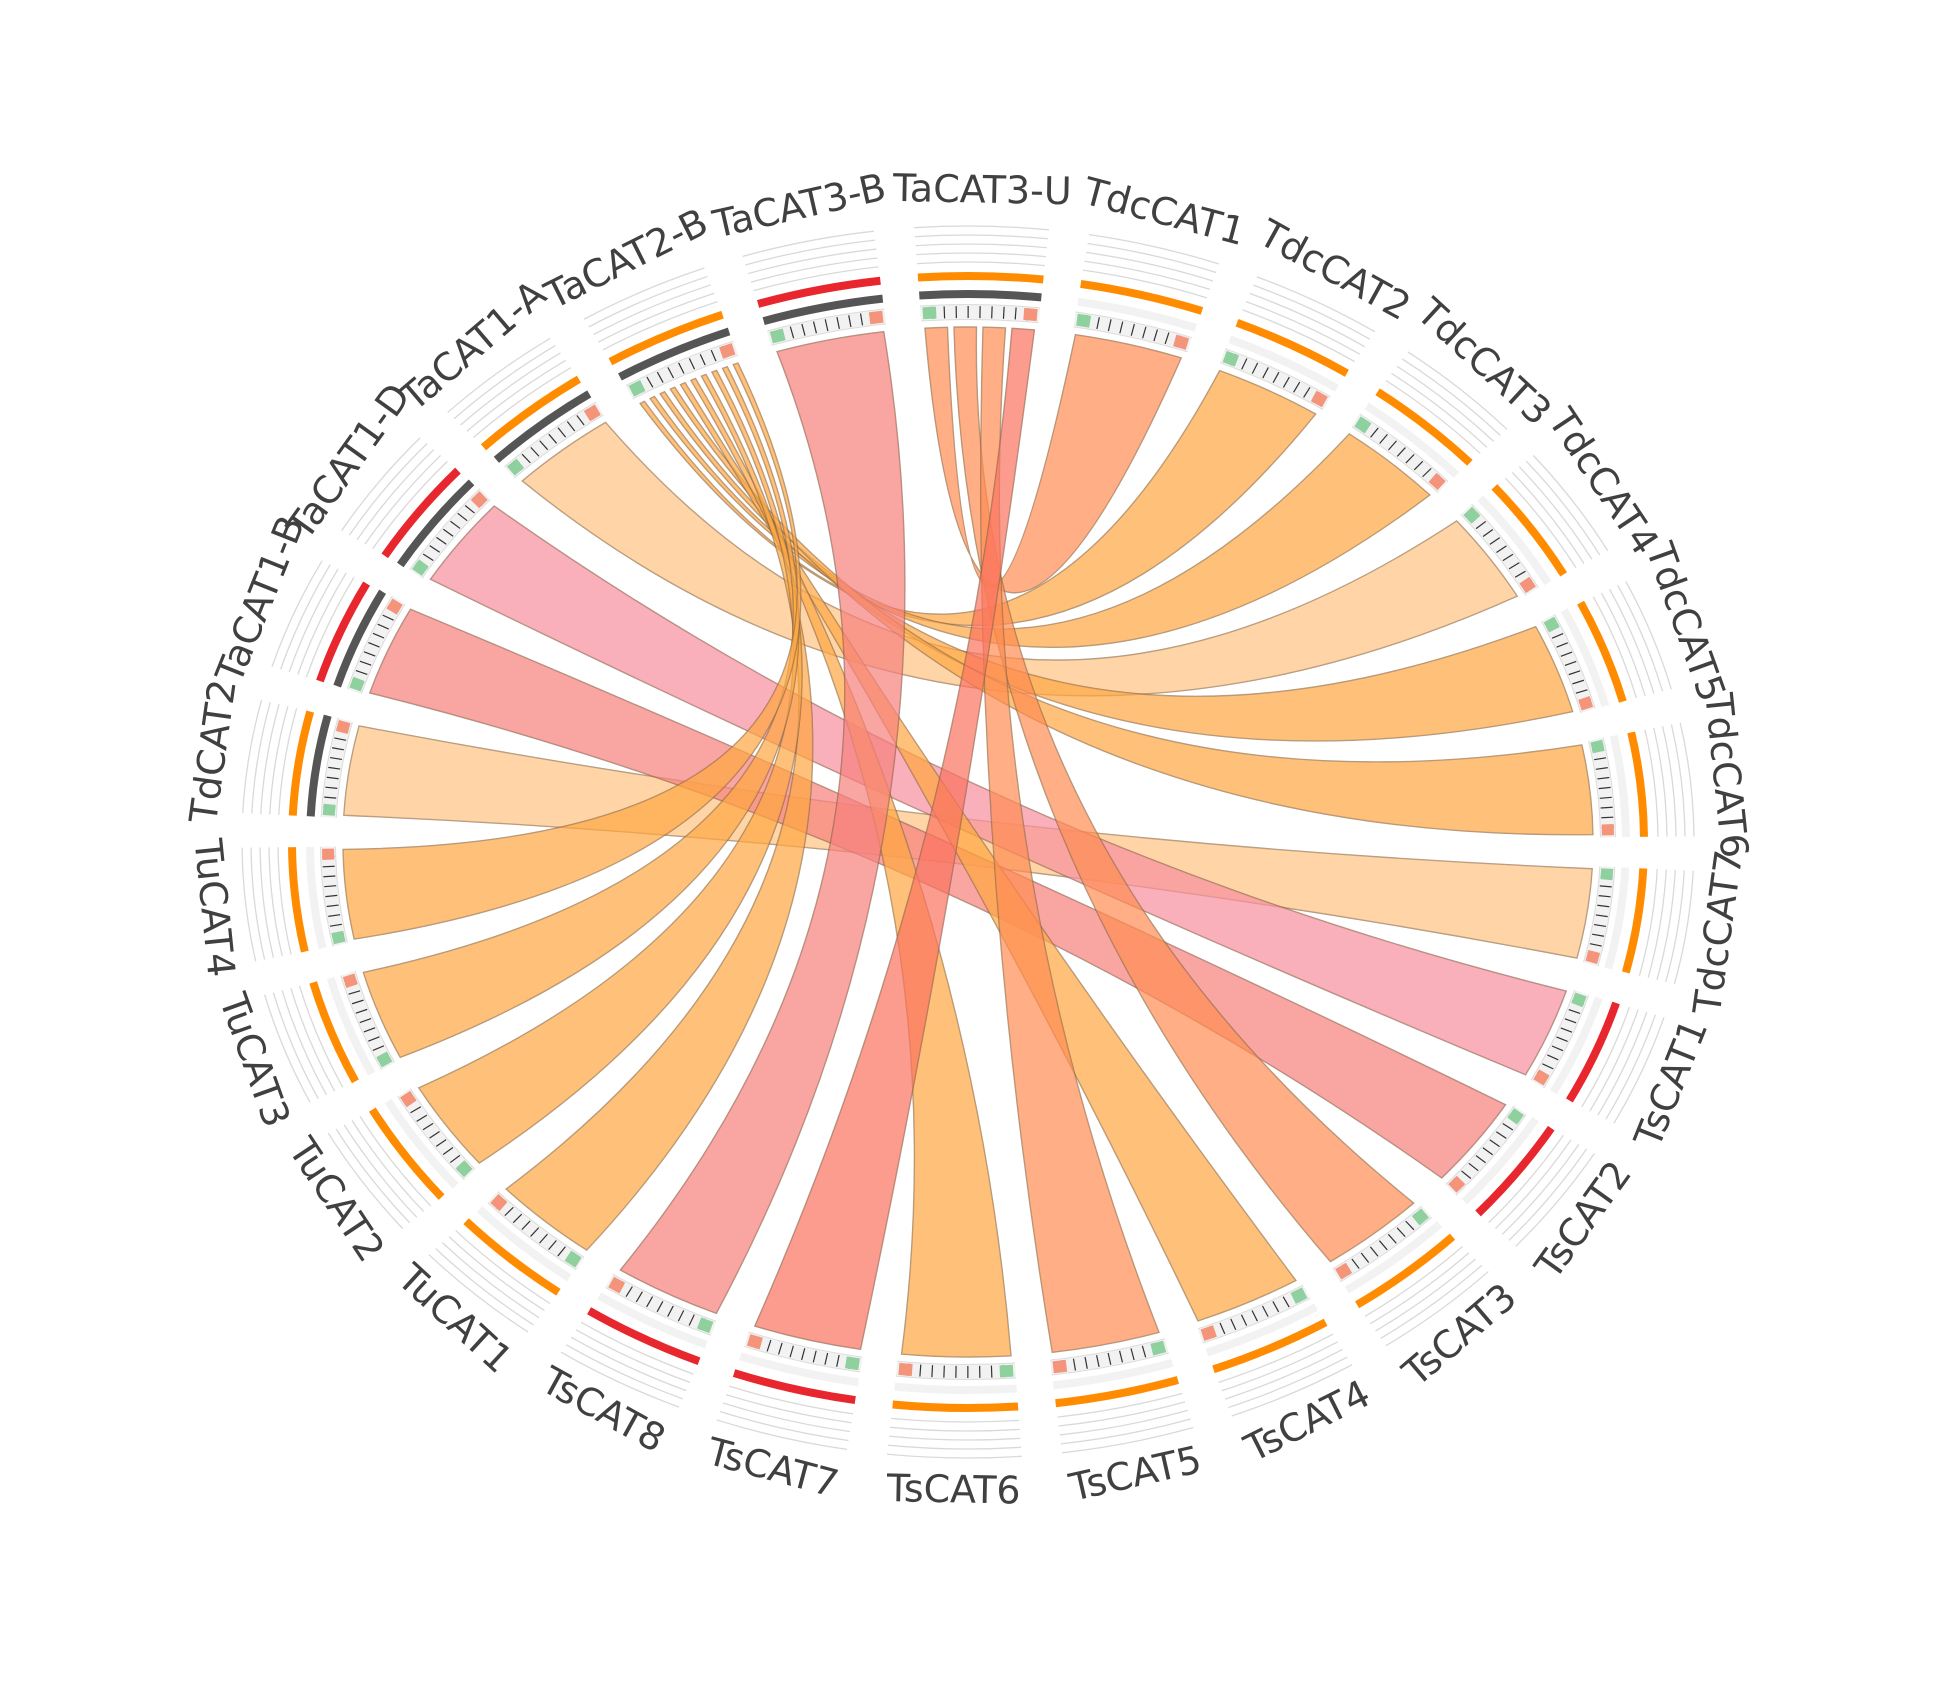 This screenshot has height=1681, width=1936. What do you see at coordinates (1618, 784) in the screenshot?
I see `segment-arc-TdcCAT6` at bounding box center [1618, 784].